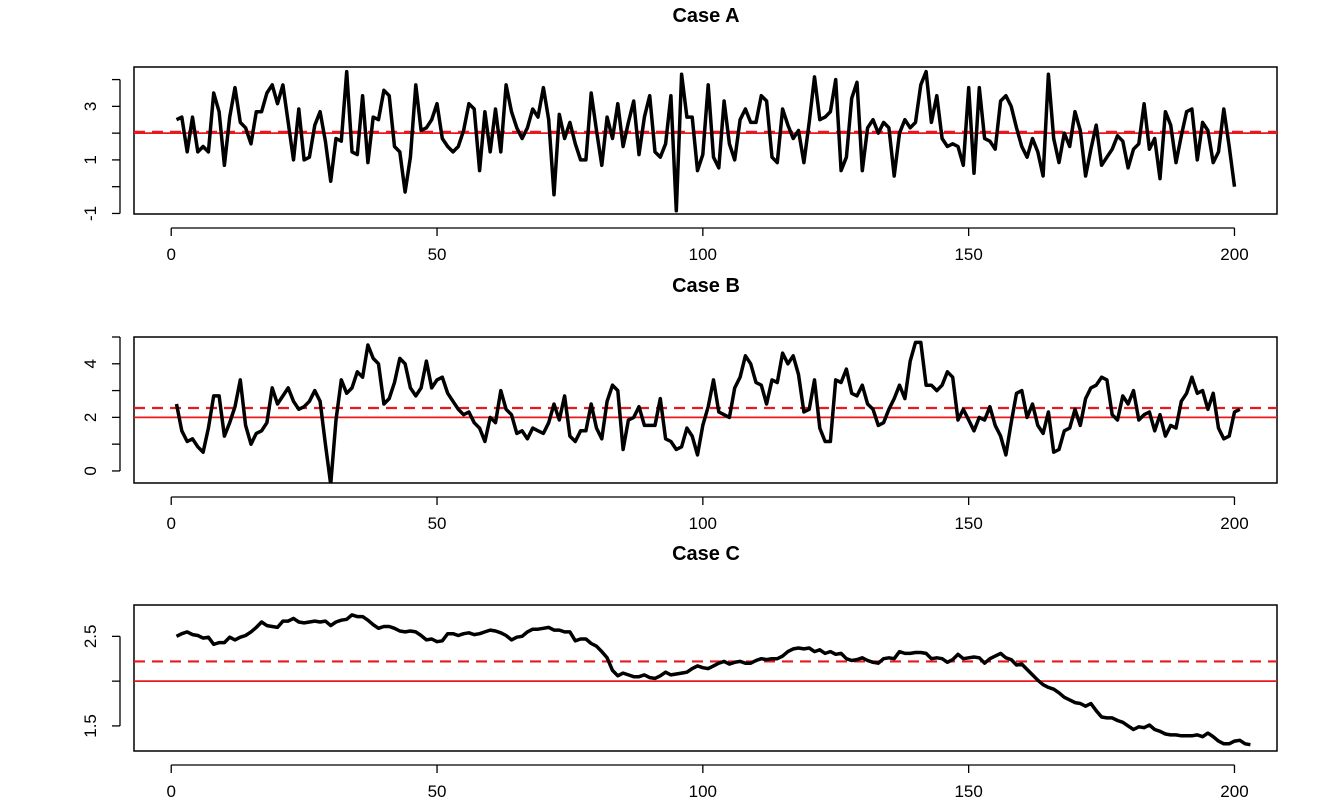 This screenshot has height=806, width=1344. What do you see at coordinates (90, 106) in the screenshot?
I see `y-tick-label: 3` at bounding box center [90, 106].